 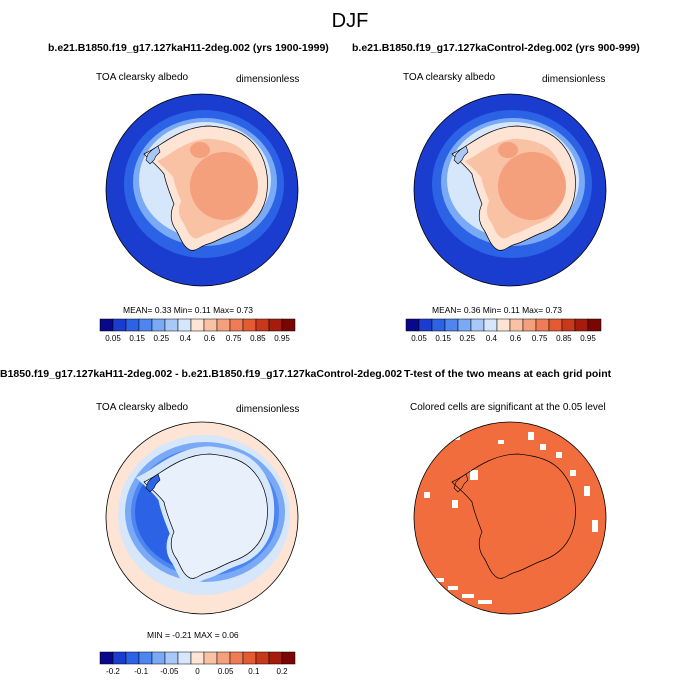 What do you see at coordinates (467, 338) in the screenshot?
I see `panel2-colorbar-tick-label: 0.25` at bounding box center [467, 338].